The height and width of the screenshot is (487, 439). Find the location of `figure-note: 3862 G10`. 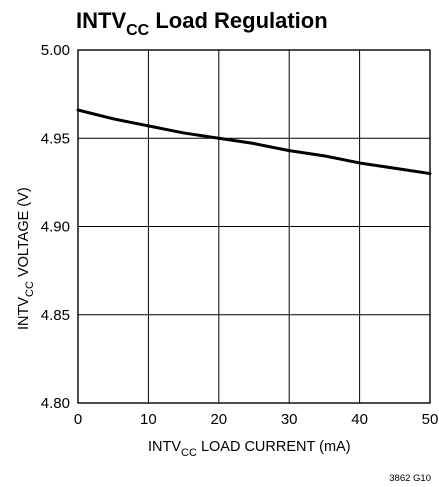

figure-note: 3862 G10 is located at coordinates (410, 478).